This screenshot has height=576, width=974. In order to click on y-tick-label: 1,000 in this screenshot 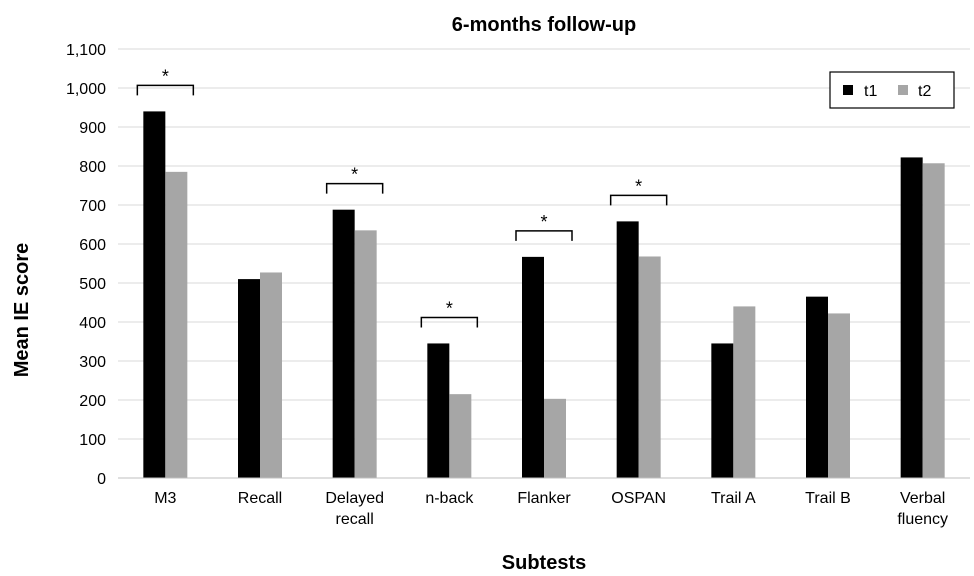, I will do `click(86, 89)`.